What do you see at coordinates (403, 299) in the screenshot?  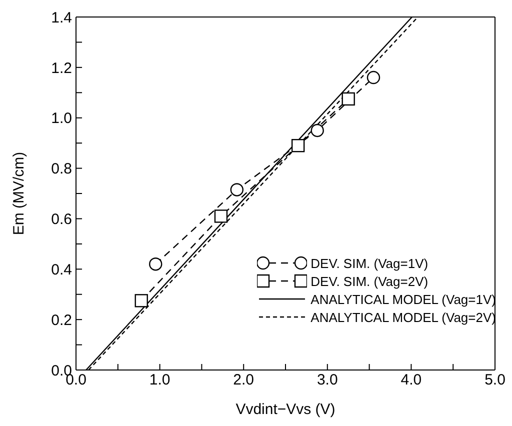 I see `legend-label: ANALYTICAL MODEL (Vag=1V)` at bounding box center [403, 299].